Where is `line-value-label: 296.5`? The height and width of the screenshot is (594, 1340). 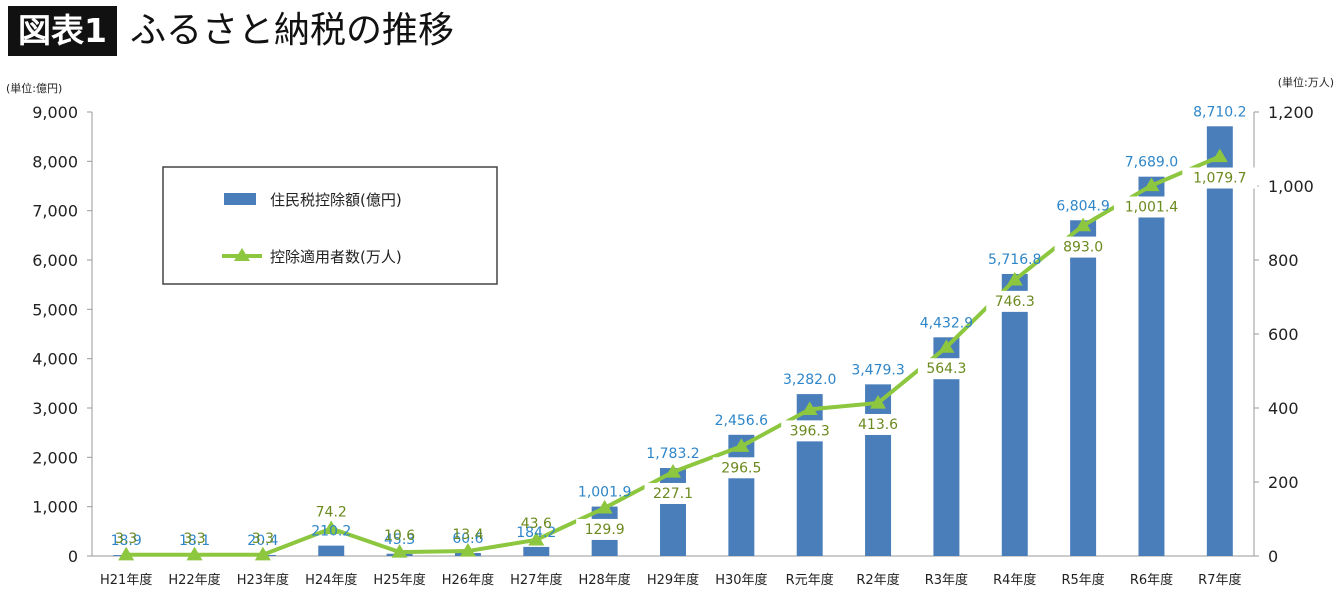 line-value-label: 296.5 is located at coordinates (741, 468).